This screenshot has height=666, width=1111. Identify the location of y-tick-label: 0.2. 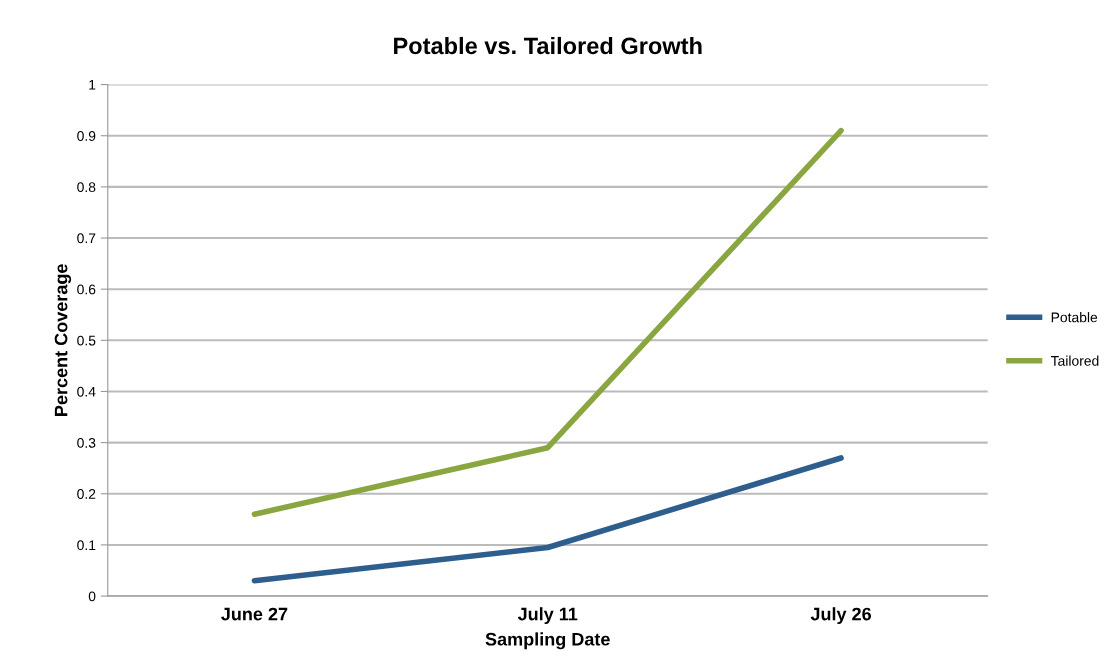
(86, 494).